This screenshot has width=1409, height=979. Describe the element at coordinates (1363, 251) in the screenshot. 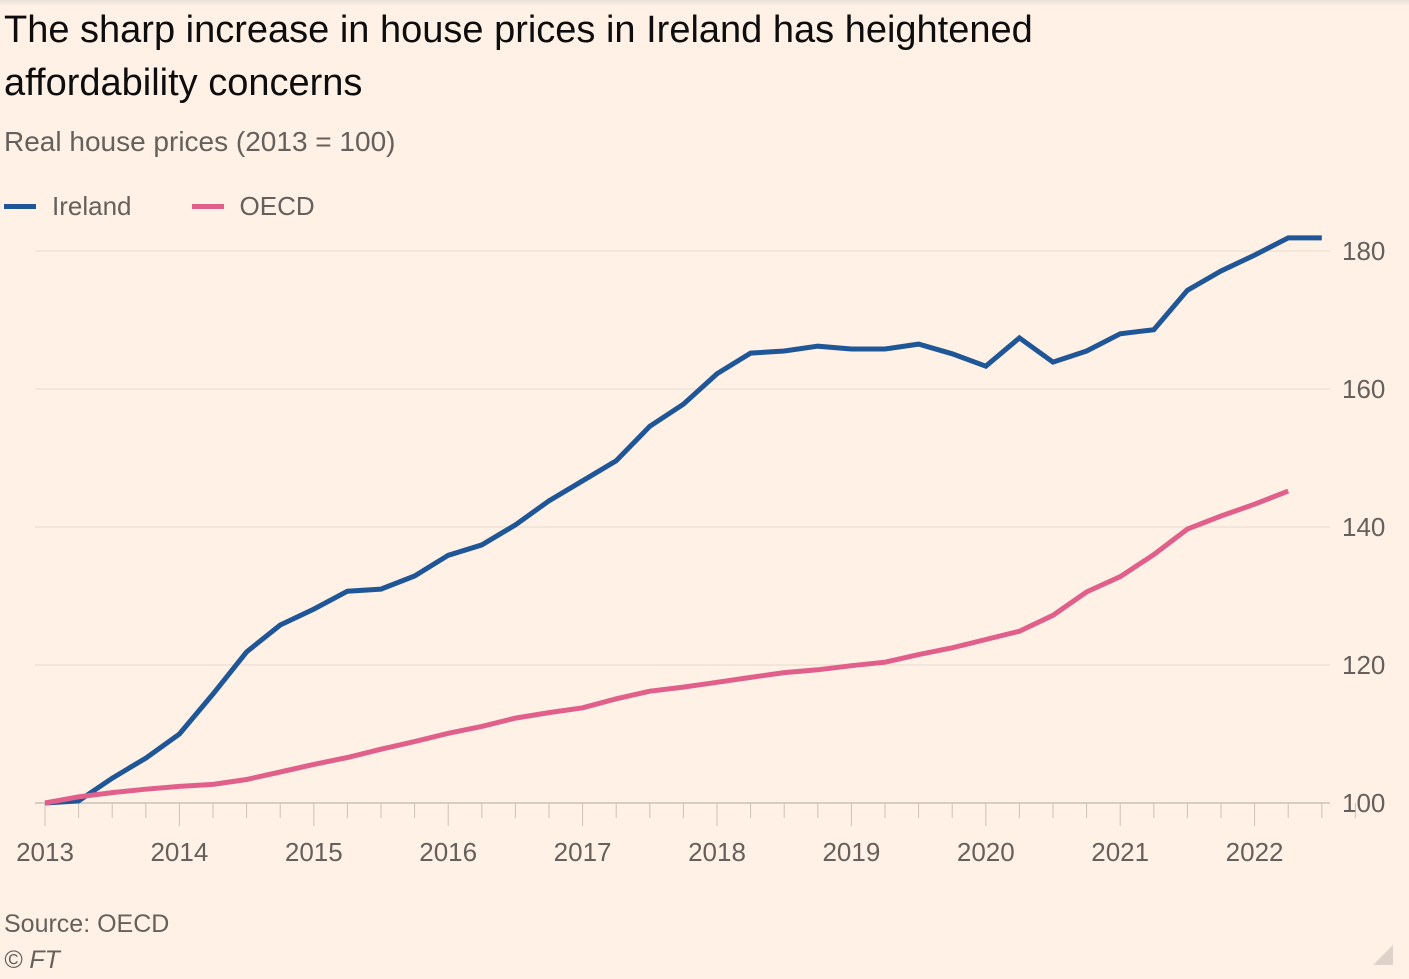

I see `y-tick-label: 180` at that location.